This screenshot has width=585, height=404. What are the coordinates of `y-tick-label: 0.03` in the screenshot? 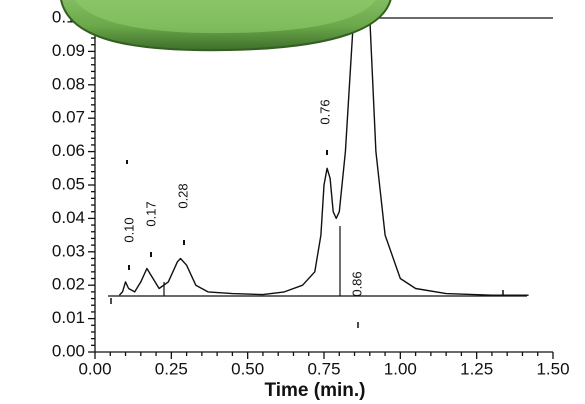 It's located at (68, 250).